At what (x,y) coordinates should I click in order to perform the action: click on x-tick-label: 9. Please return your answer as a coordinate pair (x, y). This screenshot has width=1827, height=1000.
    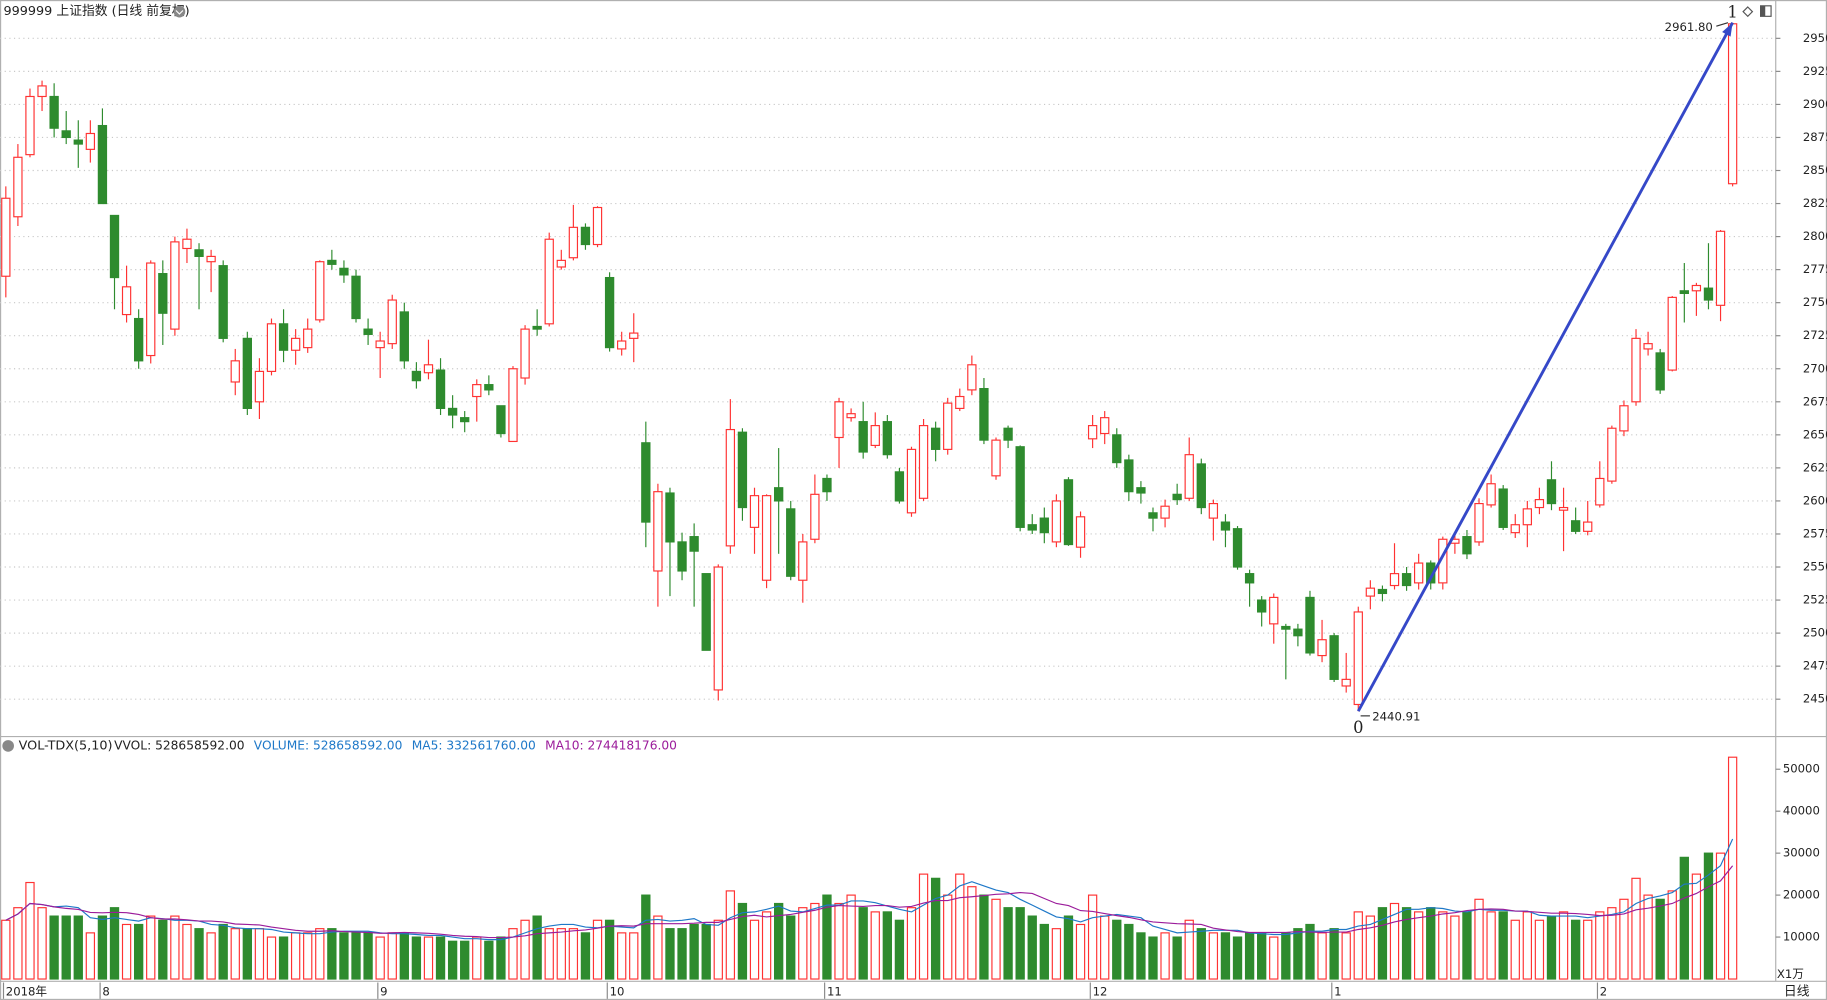
    Looking at the image, I should click on (383, 991).